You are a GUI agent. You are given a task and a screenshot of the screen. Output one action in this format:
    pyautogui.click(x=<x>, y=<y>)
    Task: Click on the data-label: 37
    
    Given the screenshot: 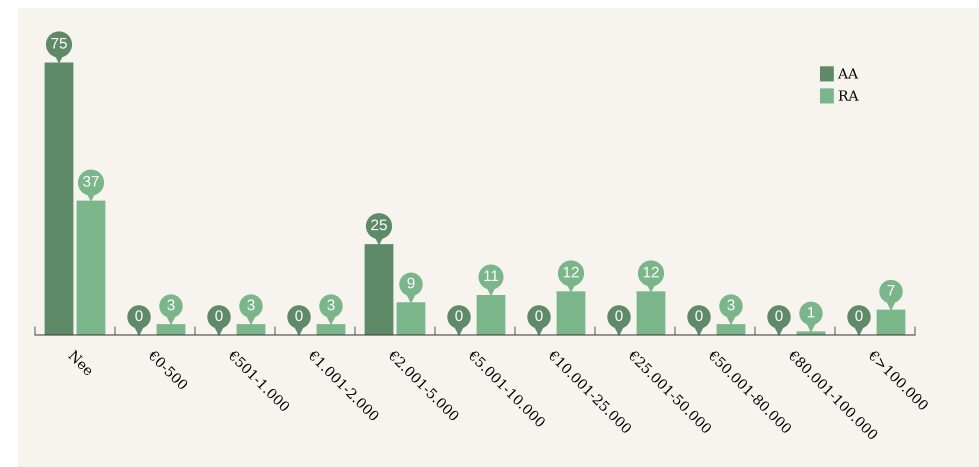 What is the action you would take?
    pyautogui.click(x=91, y=181)
    